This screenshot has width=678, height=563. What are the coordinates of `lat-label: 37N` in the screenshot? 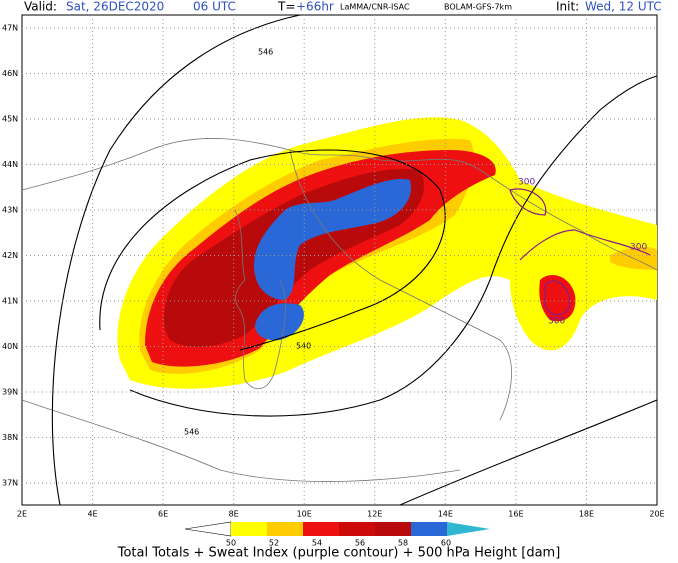 It's located at (10, 483).